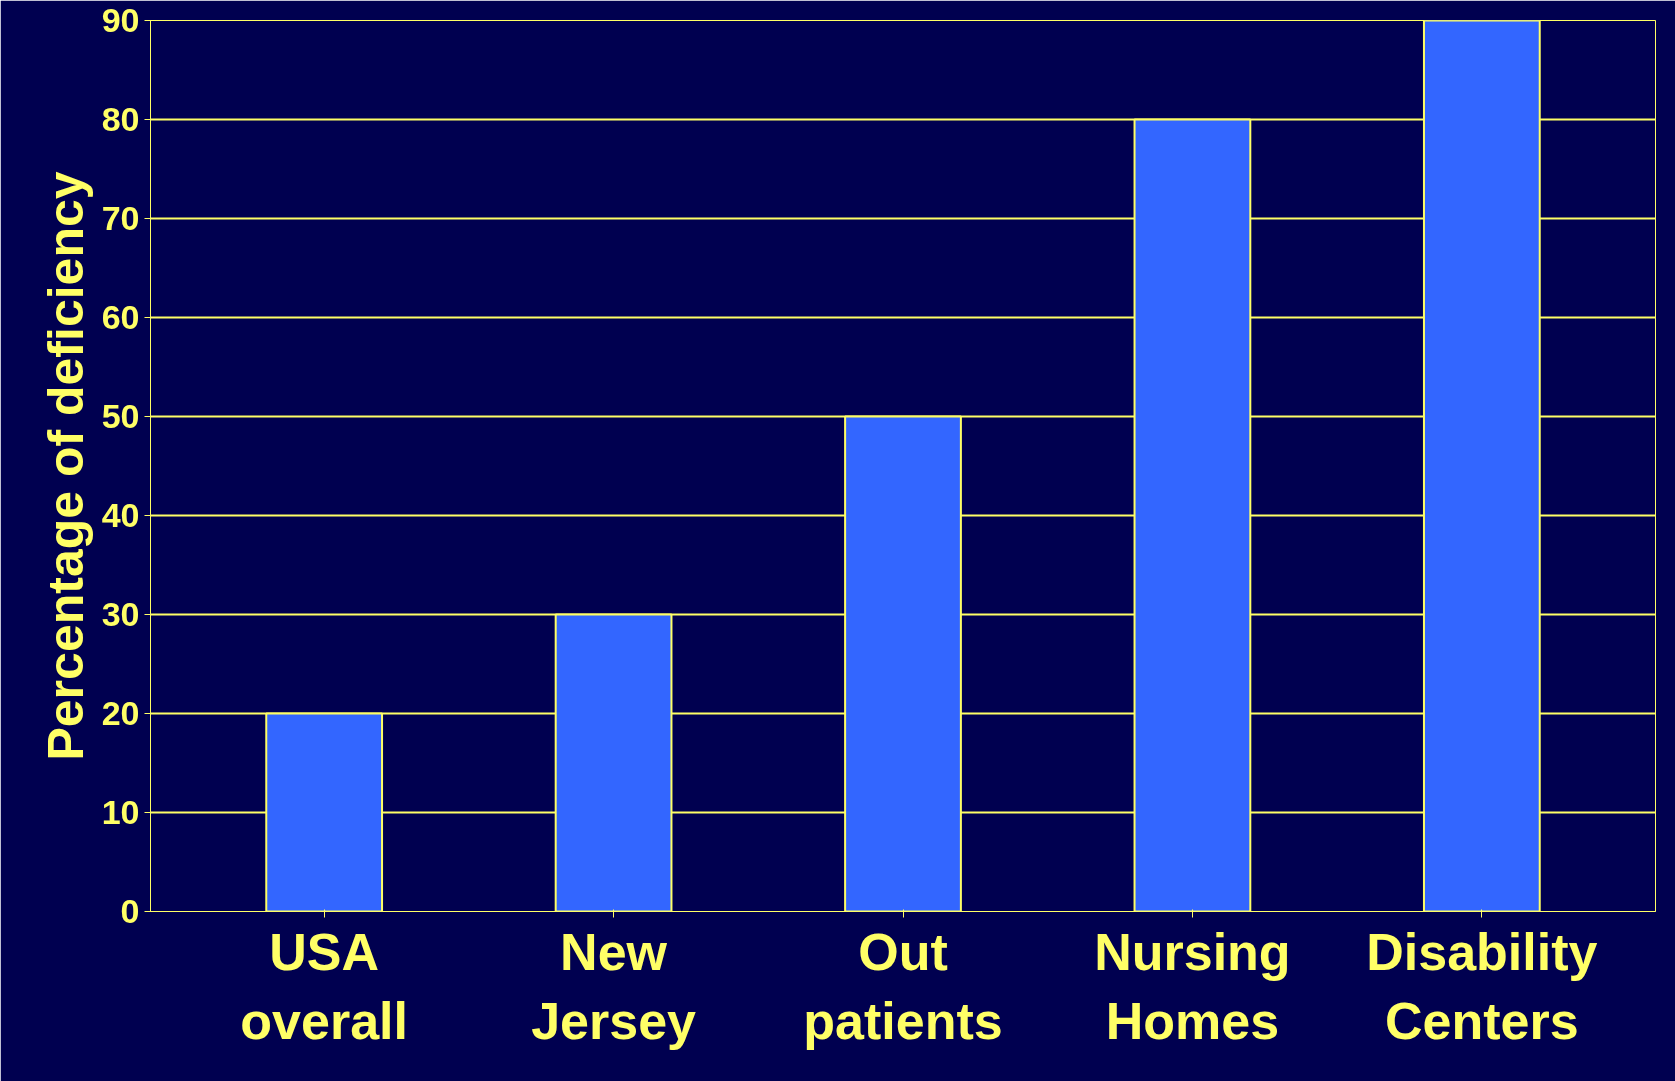 The width and height of the screenshot is (1675, 1081). What do you see at coordinates (120, 416) in the screenshot?
I see `y-tick-label: 50` at bounding box center [120, 416].